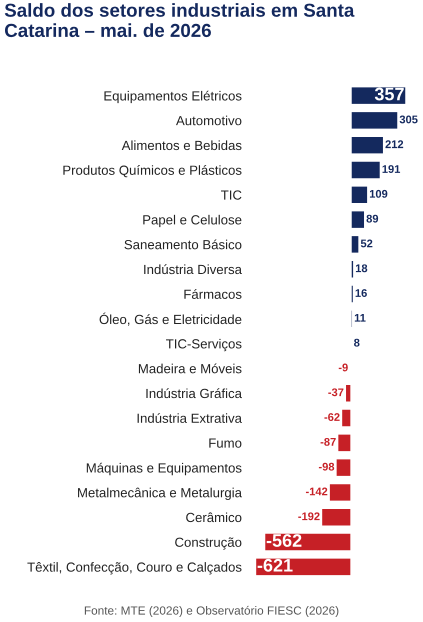  I want to click on data-label: 89, so click(372, 218).